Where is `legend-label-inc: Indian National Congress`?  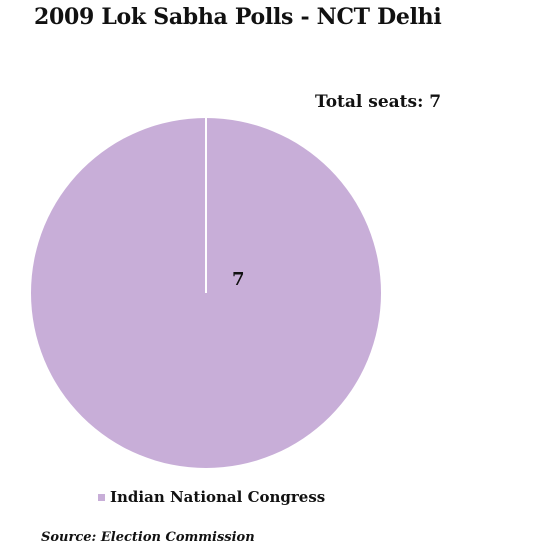 legend-label-inc: Indian National Congress is located at coordinates (218, 497).